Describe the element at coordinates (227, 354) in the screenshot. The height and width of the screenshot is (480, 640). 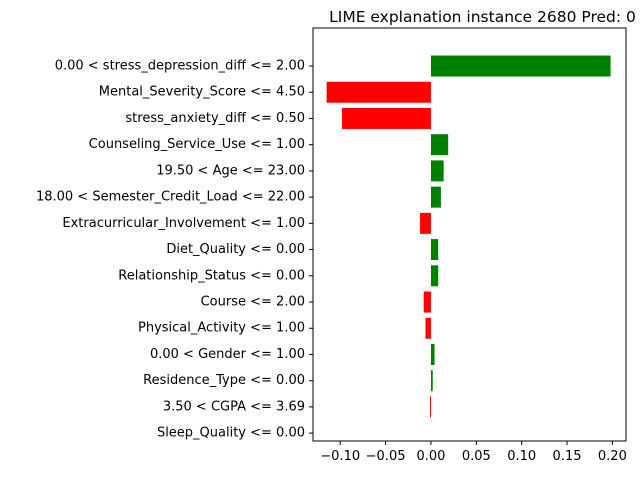
I see `category-label-11: 0.00 < Gender <= 1.00` at that location.